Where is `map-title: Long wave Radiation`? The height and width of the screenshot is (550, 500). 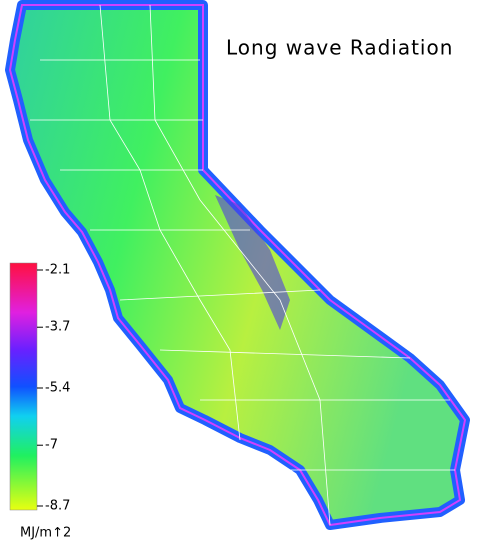 map-title: Long wave Radiation is located at coordinates (339, 48).